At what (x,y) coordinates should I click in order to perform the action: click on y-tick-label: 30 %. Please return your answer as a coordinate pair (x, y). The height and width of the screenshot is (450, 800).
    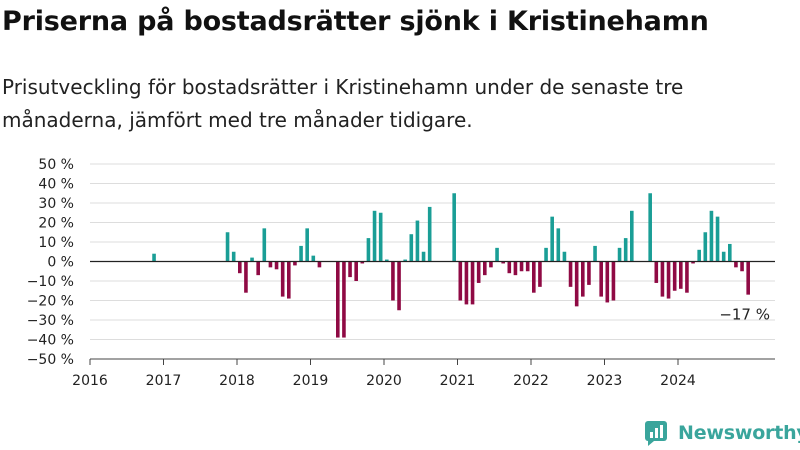
    Looking at the image, I should click on (56, 204).